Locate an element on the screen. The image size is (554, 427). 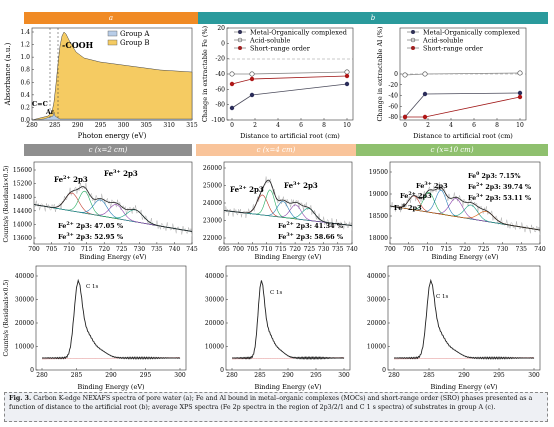
y-tick-label: 1.4 is located at coordinates (25, 32).